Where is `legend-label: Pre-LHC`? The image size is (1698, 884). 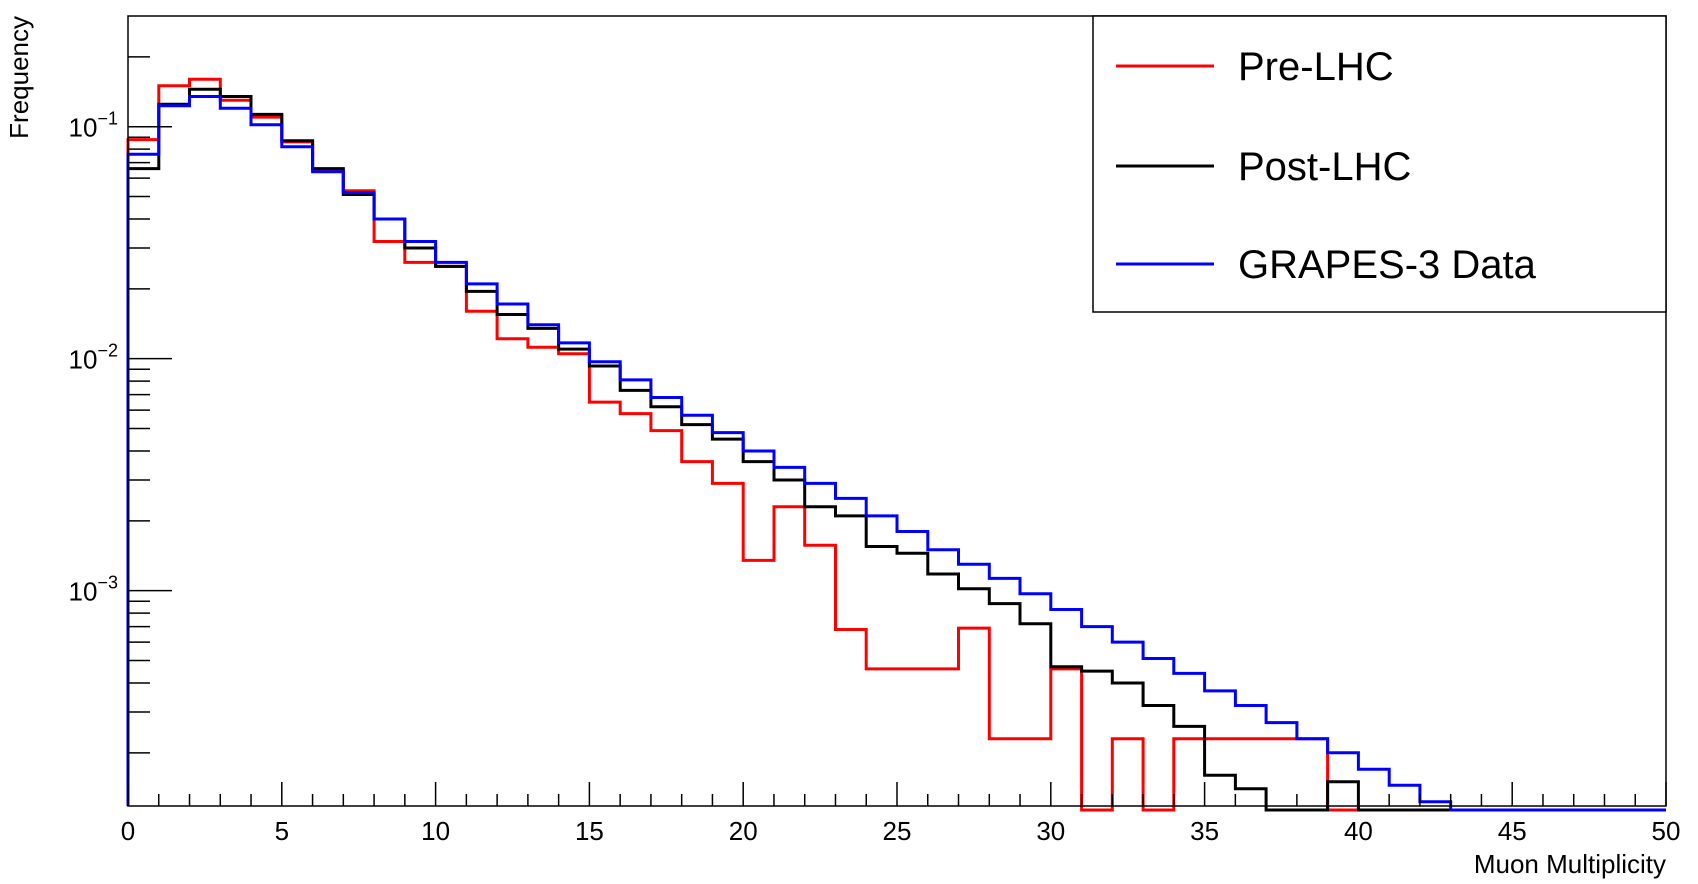
legend-label: Pre-LHC is located at coordinates (1316, 67).